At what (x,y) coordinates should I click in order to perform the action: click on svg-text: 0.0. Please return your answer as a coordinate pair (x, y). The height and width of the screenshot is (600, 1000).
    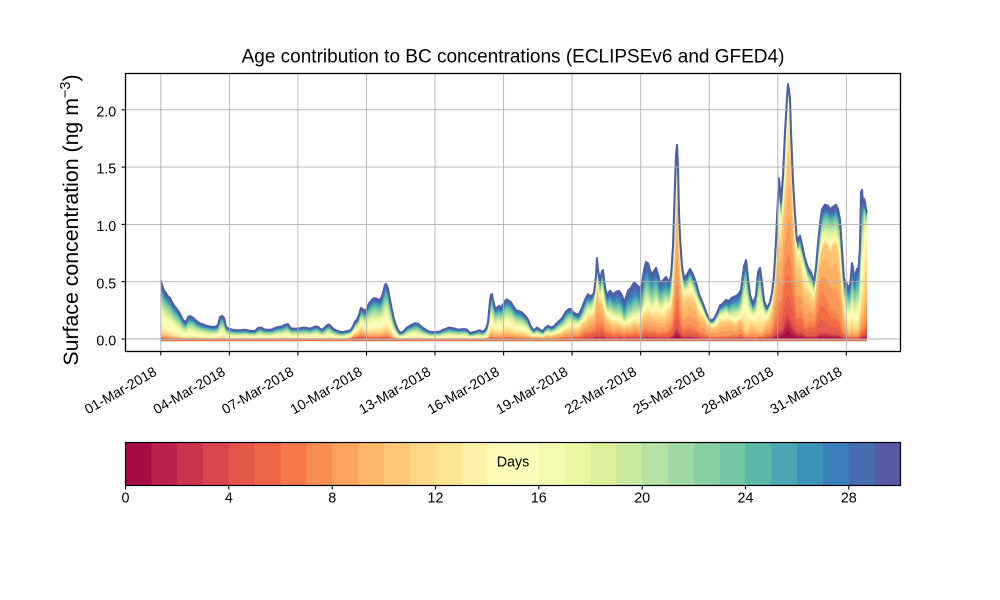
    Looking at the image, I should click on (106, 342).